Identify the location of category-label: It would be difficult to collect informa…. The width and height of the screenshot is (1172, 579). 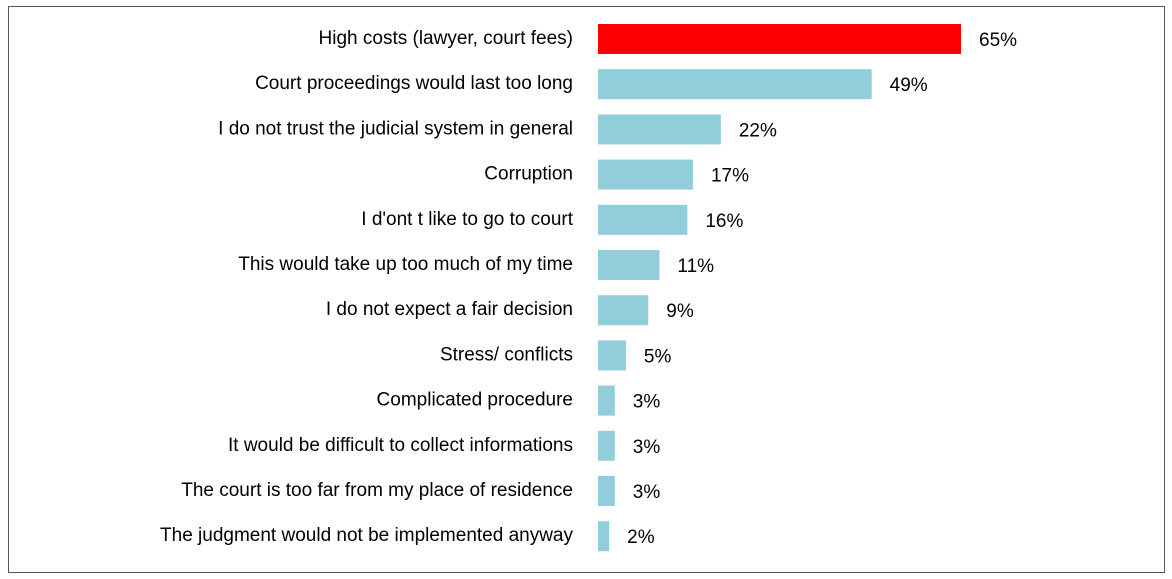
(400, 445).